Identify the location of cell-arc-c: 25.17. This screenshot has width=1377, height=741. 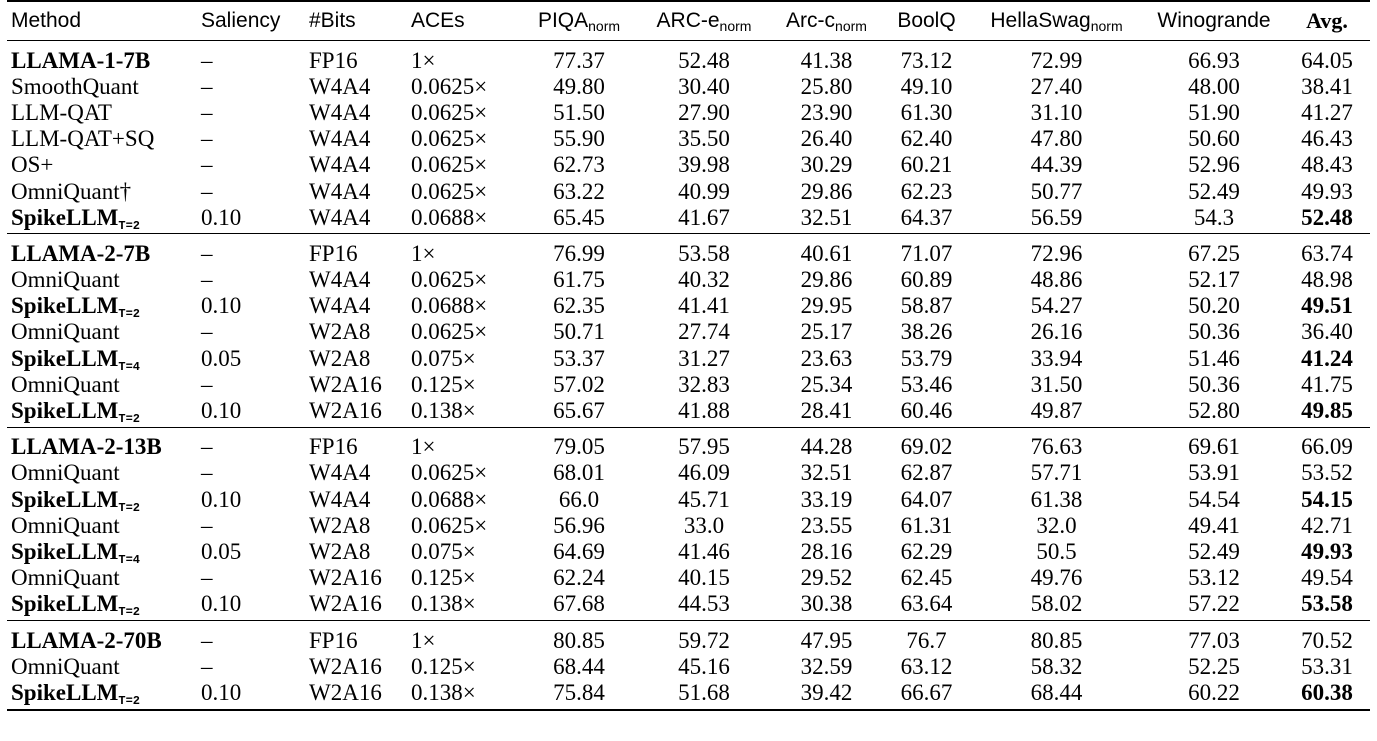
(826, 332).